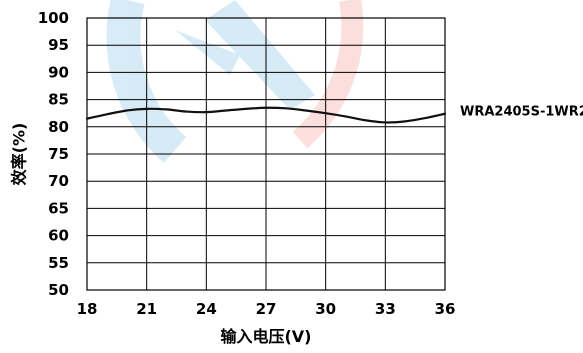 The image size is (583, 353). Describe the element at coordinates (58, 263) in the screenshot. I see `y-tick-label: 55` at that location.